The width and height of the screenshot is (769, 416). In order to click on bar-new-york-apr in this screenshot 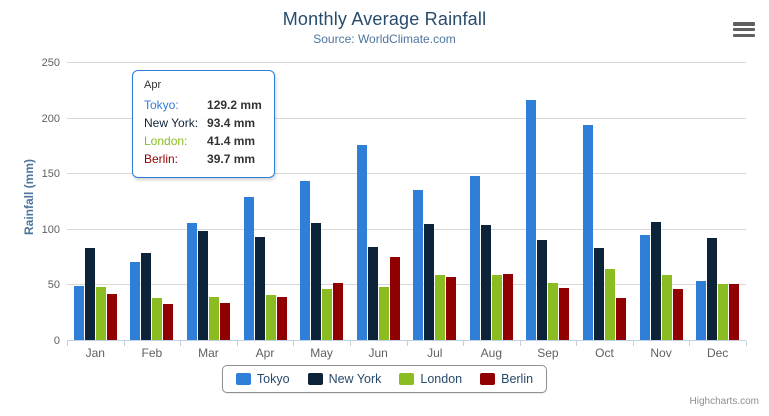, I will do `click(259, 289)`.